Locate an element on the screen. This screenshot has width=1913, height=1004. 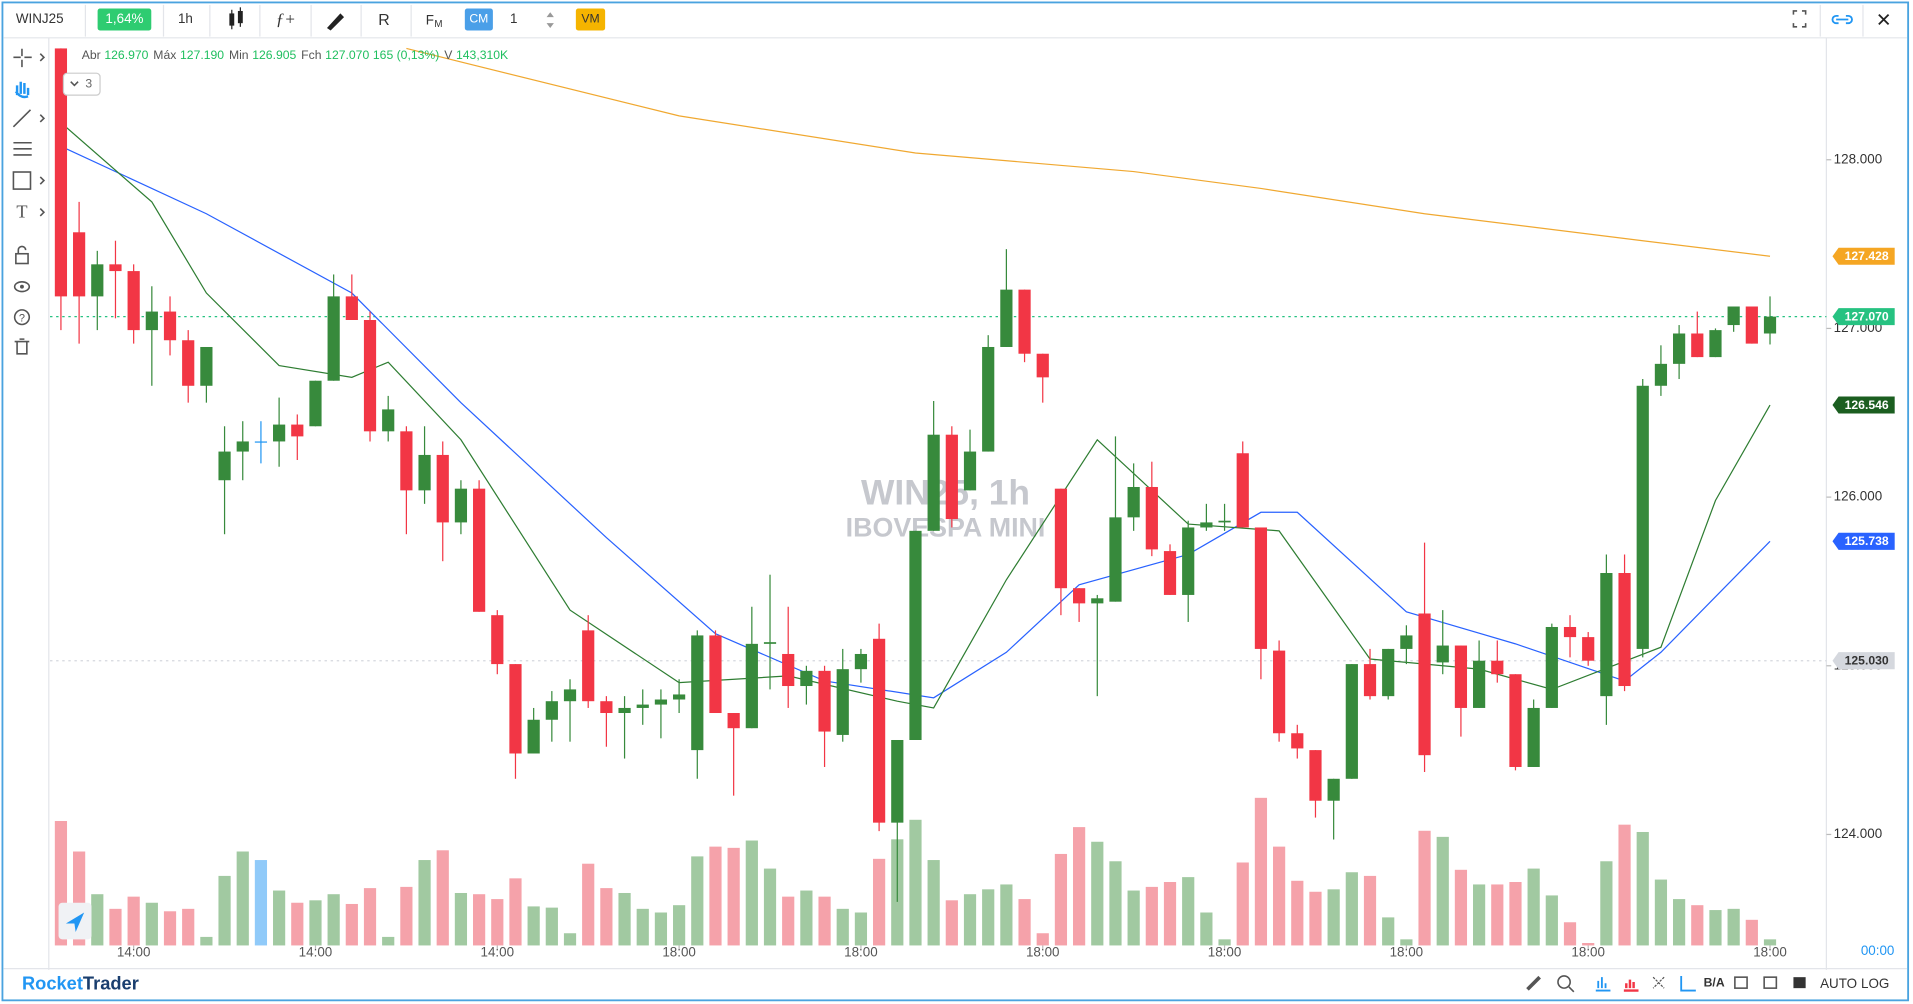
cm-badge is located at coordinates (478, 19).